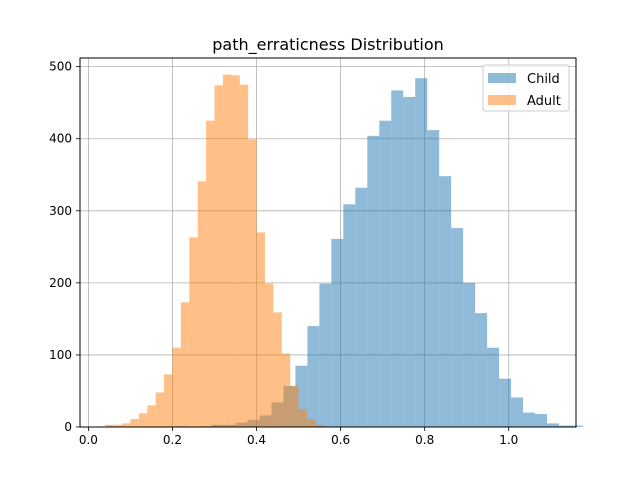 The image size is (640, 484). What do you see at coordinates (60, 283) in the screenshot?
I see `y-tick-label: 200` at bounding box center [60, 283].